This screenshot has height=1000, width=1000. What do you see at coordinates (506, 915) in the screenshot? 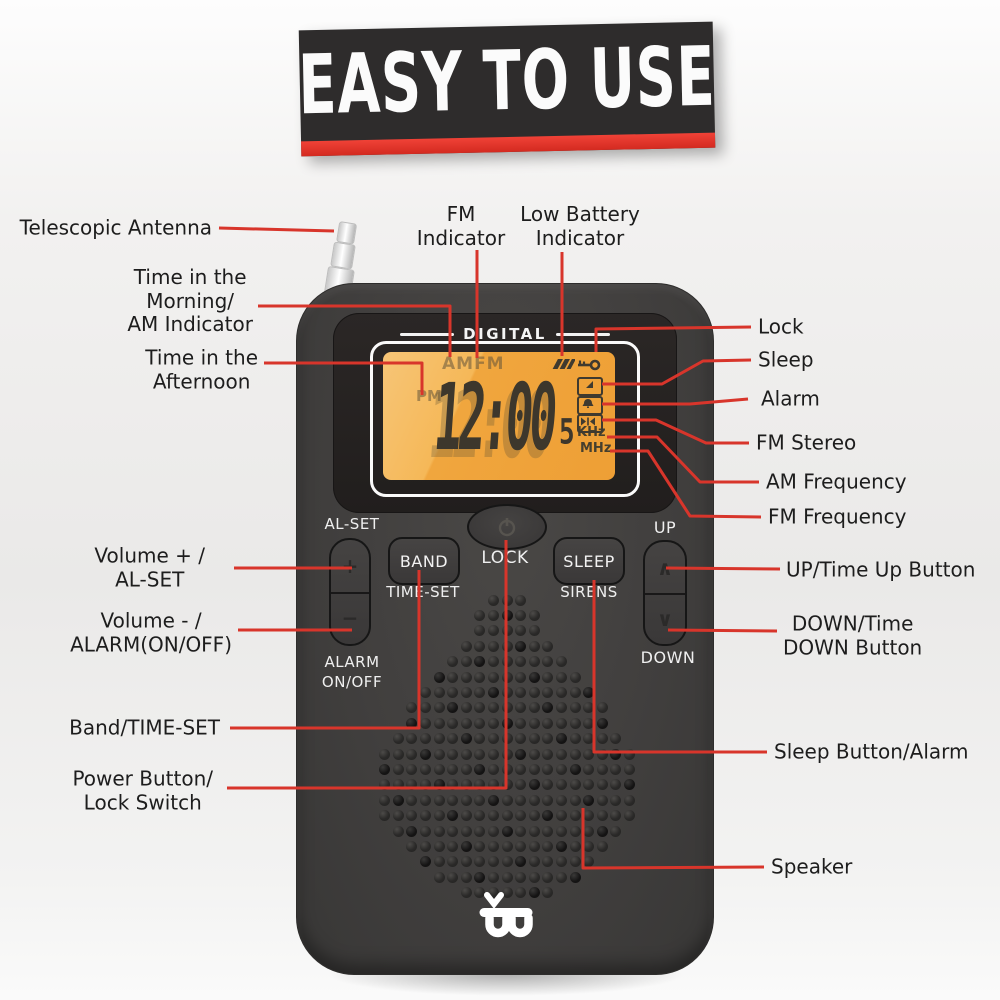
I see `brand-logo-icon` at bounding box center [506, 915].